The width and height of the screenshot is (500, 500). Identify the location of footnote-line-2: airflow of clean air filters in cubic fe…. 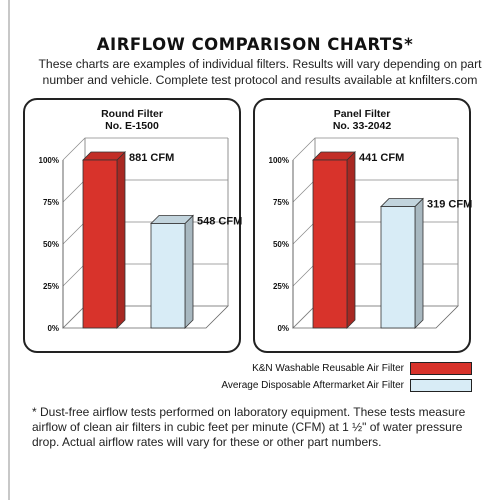
(247, 427).